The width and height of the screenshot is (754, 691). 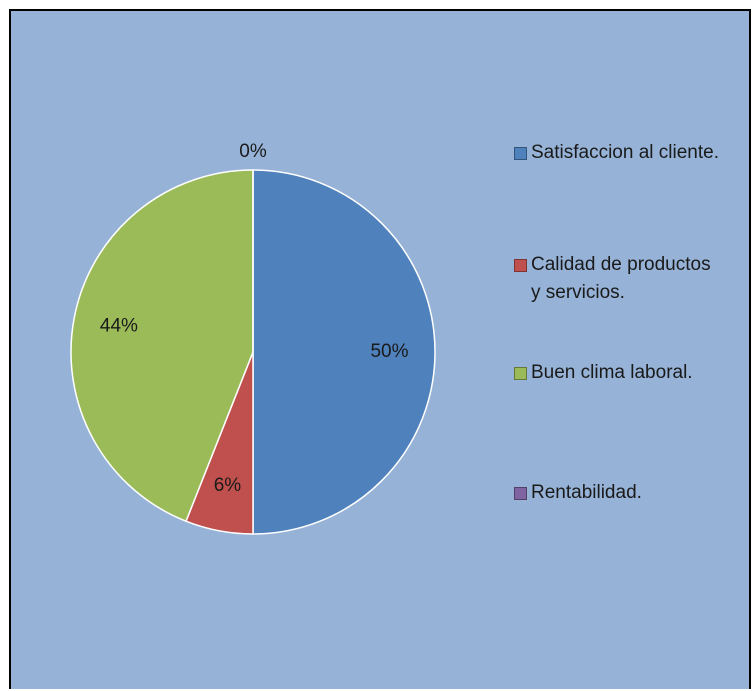 What do you see at coordinates (625, 152) in the screenshot?
I see `legend-label: Satisfaccion al cliente.` at bounding box center [625, 152].